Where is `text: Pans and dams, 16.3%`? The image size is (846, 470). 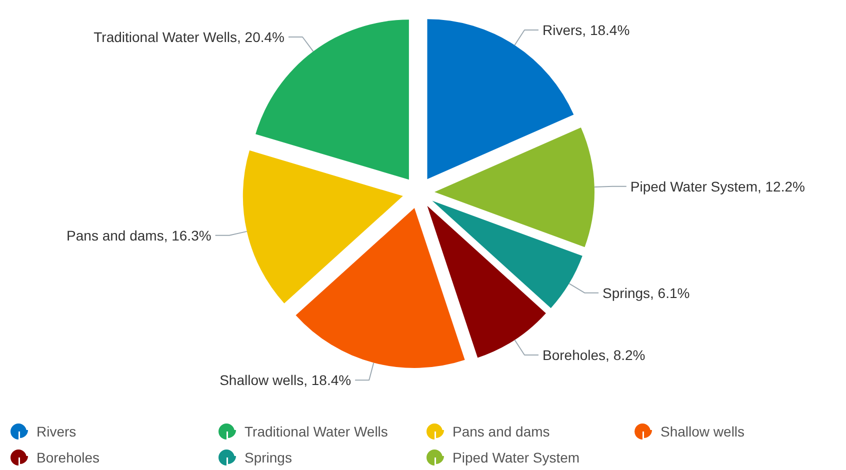 text: Pans and dams, 16.3% is located at coordinates (139, 235).